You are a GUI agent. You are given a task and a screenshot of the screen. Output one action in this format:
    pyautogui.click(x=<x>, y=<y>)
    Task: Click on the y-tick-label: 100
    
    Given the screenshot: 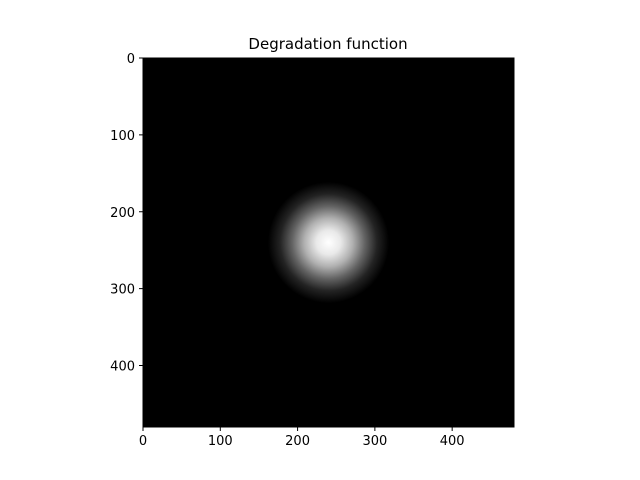 What is the action you would take?
    pyautogui.click(x=122, y=136)
    